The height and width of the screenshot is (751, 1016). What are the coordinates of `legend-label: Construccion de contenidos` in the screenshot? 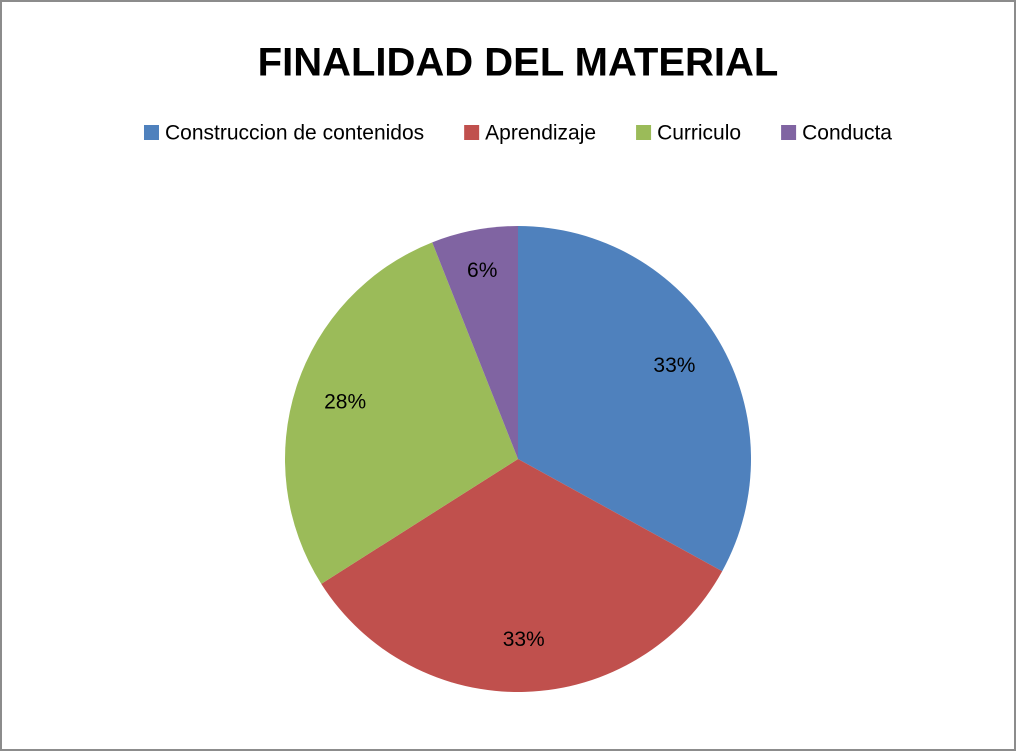 It's located at (294, 133).